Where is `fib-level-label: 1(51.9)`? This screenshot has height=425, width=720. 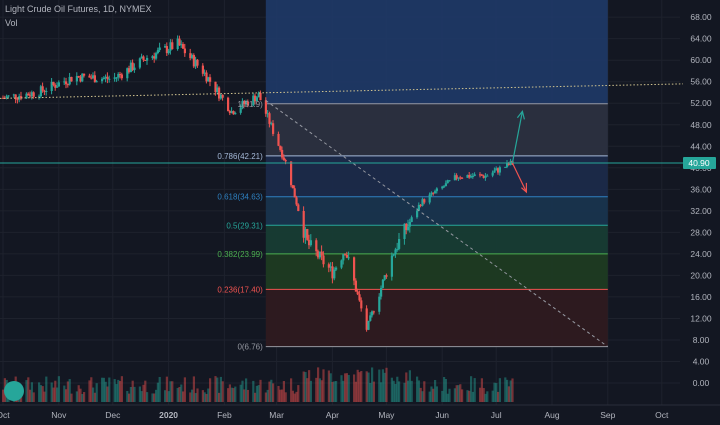 fib-level-label: 1(51.9) is located at coordinates (250, 104).